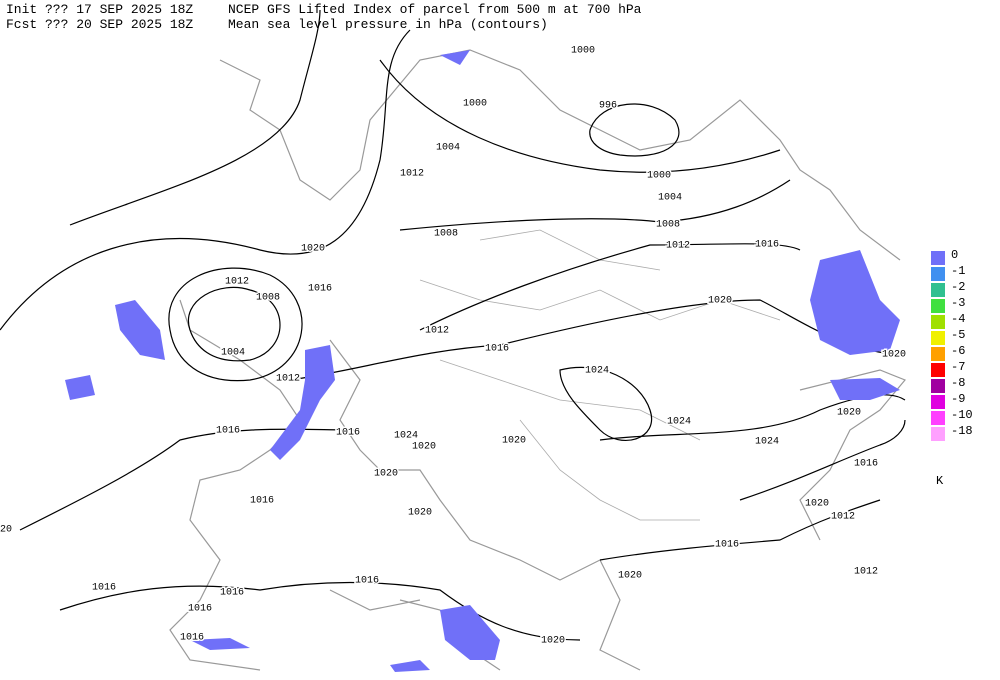  What do you see at coordinates (962, 431) in the screenshot?
I see `legend-label: -18` at bounding box center [962, 431].